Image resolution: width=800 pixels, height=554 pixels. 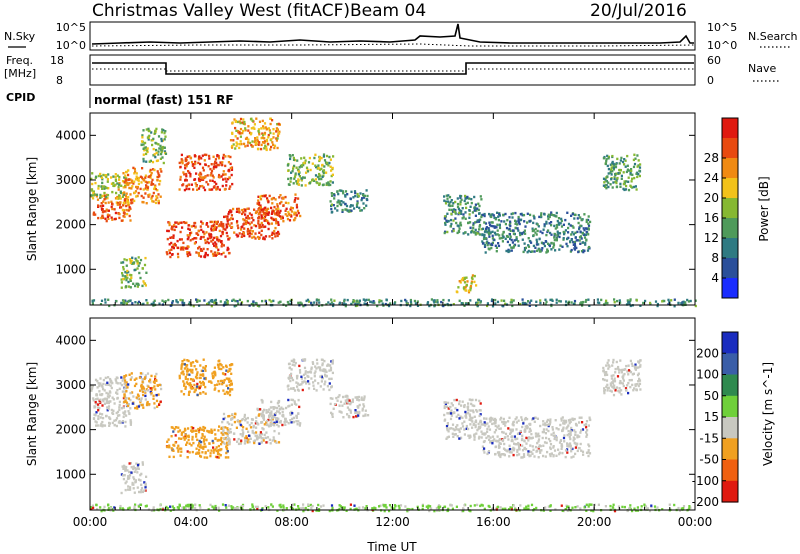 I want to click on colorbar-tick-label: 20, so click(x=711, y=198).